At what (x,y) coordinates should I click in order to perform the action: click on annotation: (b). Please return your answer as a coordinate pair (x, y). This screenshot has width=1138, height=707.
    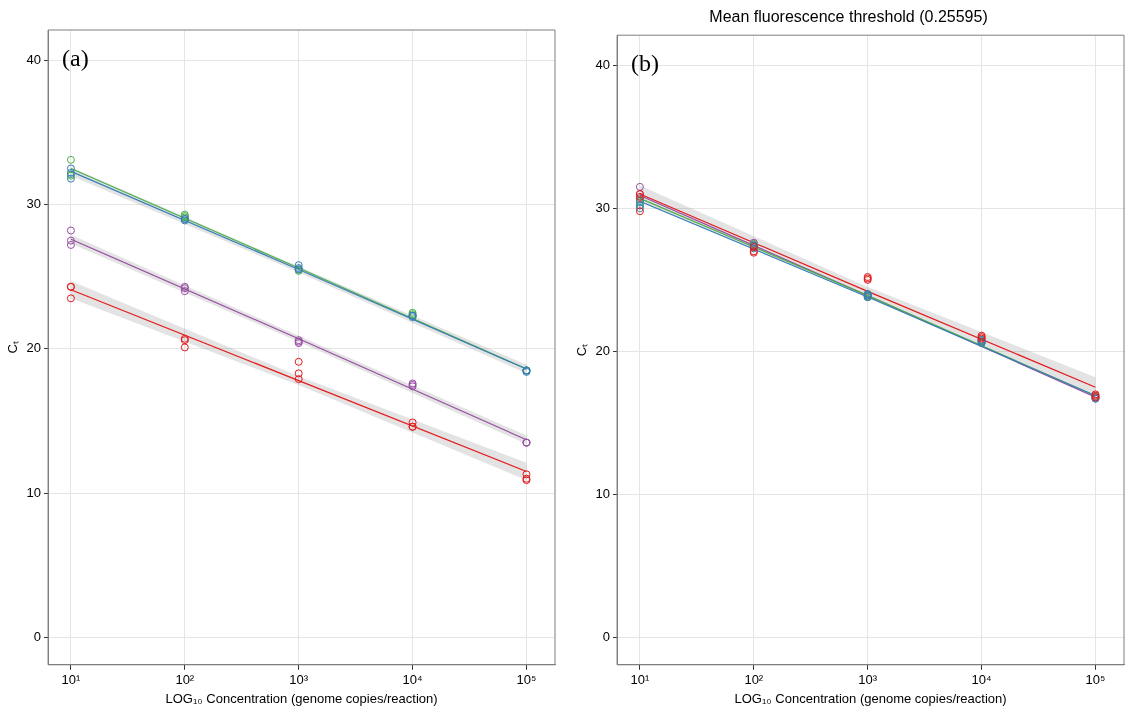
    Looking at the image, I should click on (645, 63).